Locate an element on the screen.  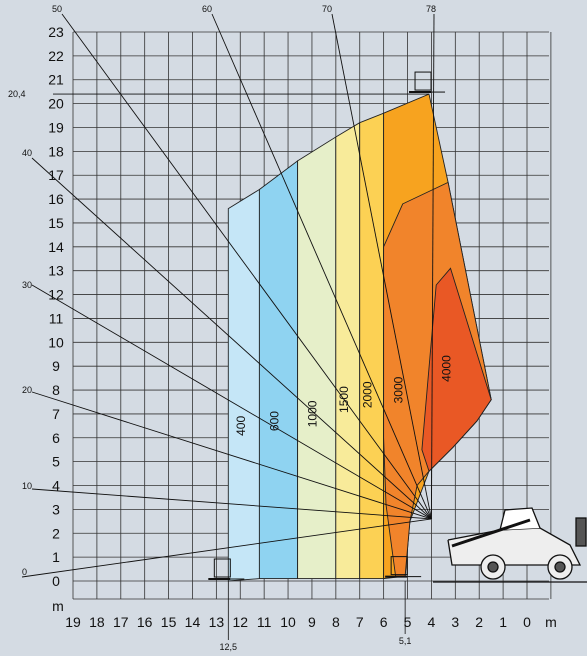
x-tick-label: 8 is located at coordinates (336, 622).